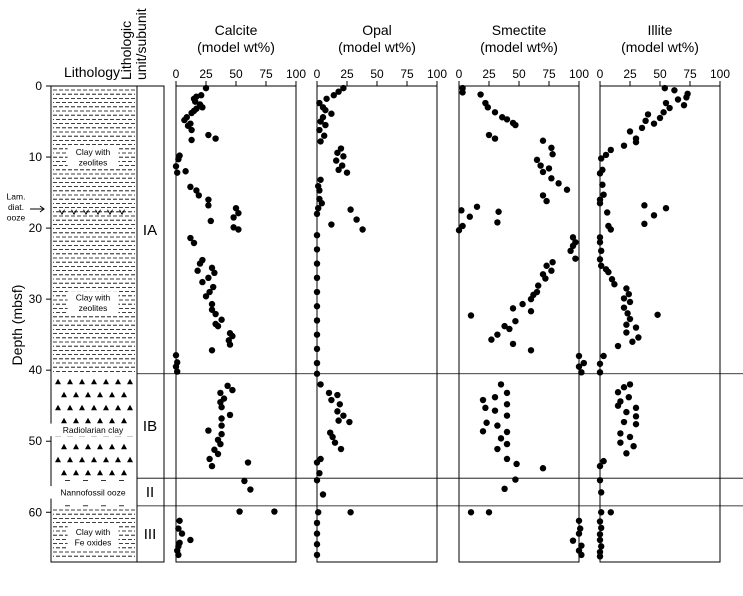  Describe the element at coordinates (206, 74) in the screenshot. I see `x-tick-label: 25` at that location.